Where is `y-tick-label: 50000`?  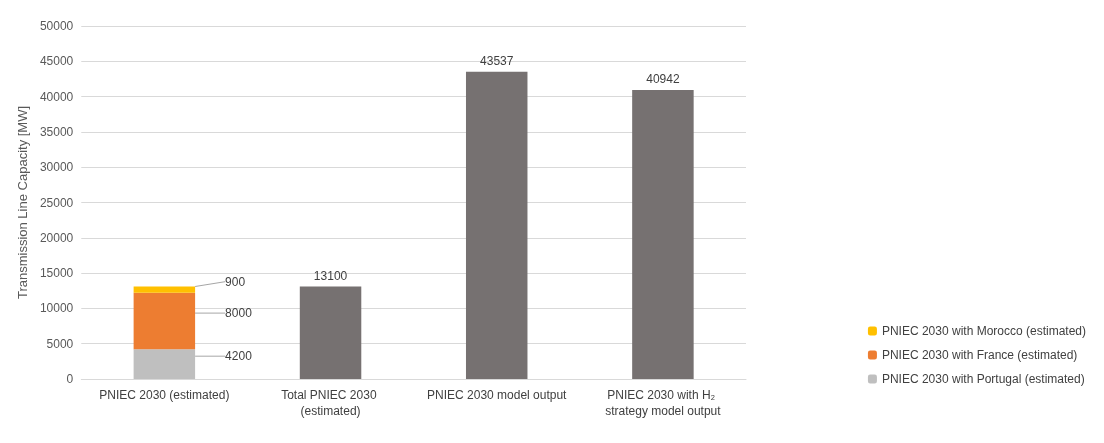 y-tick-label: 50000 is located at coordinates (56, 26).